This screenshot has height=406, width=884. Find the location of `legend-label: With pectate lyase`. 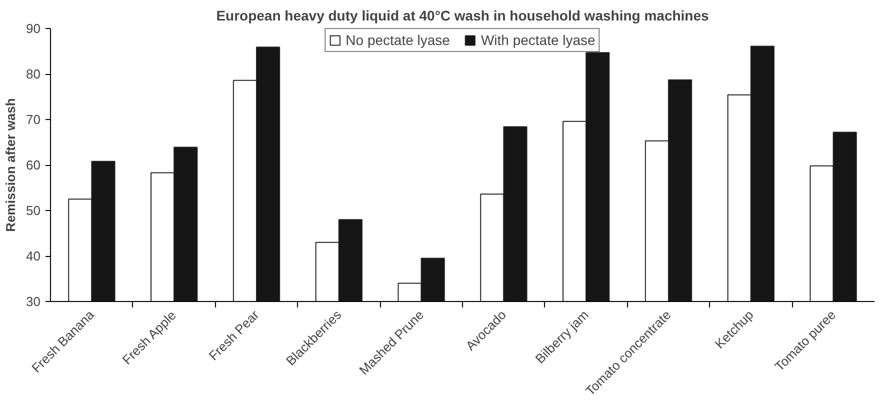

legend-label: With pectate lyase is located at coordinates (538, 40).